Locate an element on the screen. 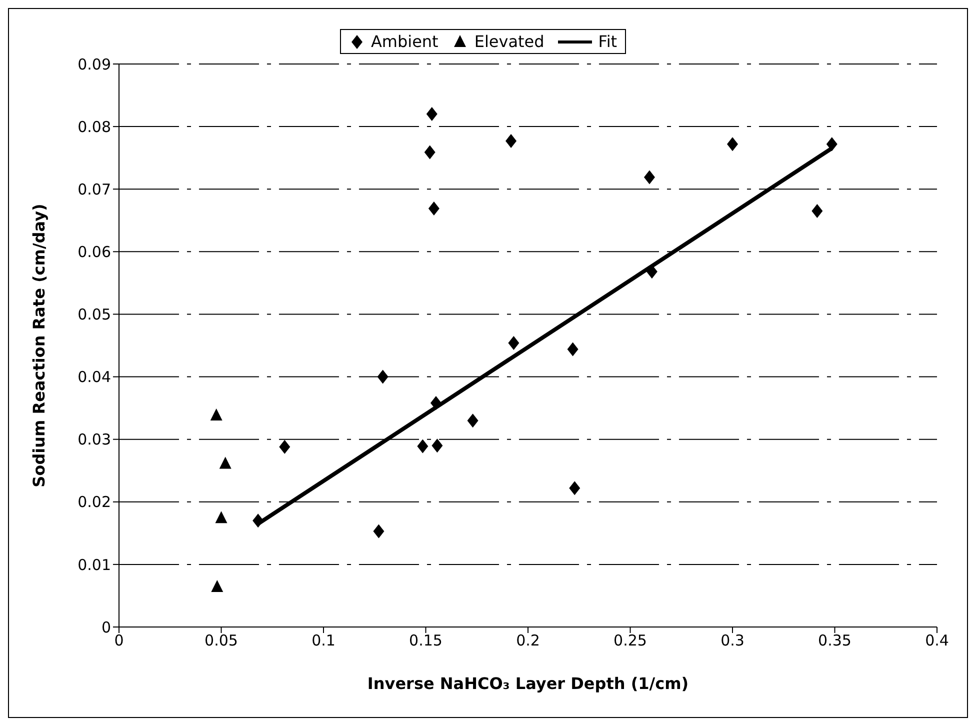  y-tick-label: 0.02 is located at coordinates (94, 502).